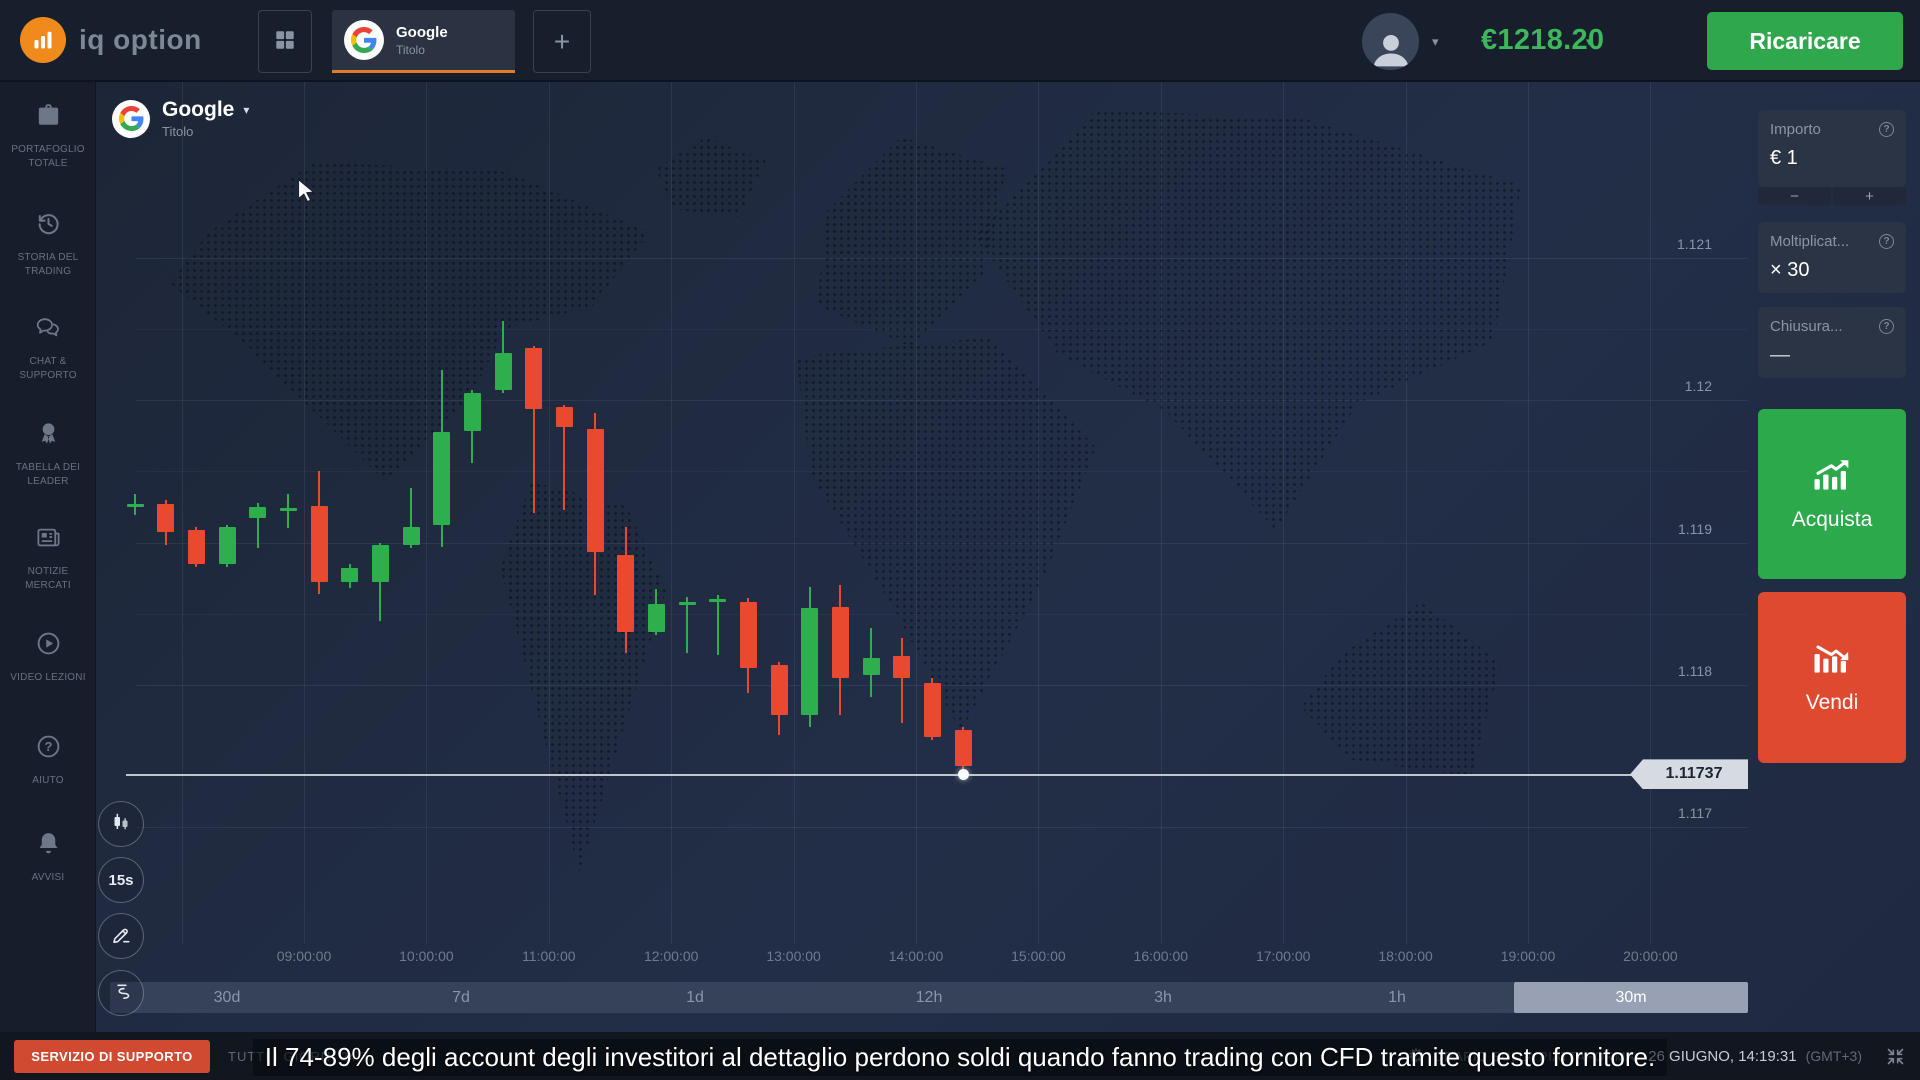 The height and width of the screenshot is (1080, 1920). What do you see at coordinates (1832, 660) in the screenshot?
I see `trend-down-icon` at bounding box center [1832, 660].